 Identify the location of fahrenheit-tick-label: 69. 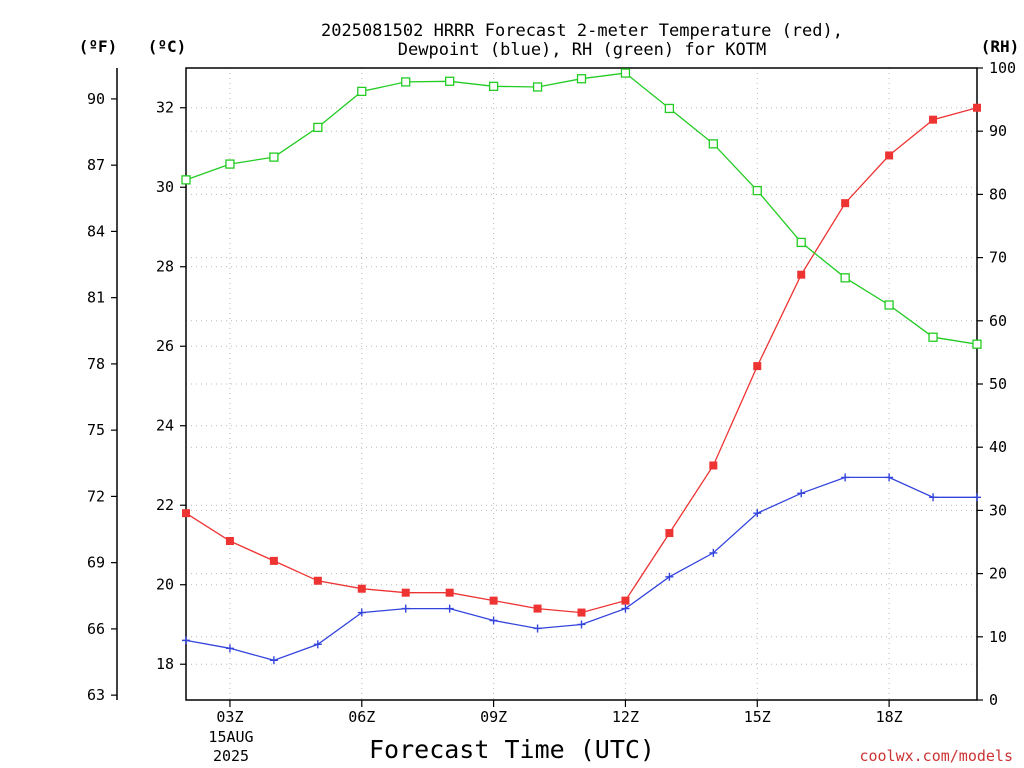
(96, 563).